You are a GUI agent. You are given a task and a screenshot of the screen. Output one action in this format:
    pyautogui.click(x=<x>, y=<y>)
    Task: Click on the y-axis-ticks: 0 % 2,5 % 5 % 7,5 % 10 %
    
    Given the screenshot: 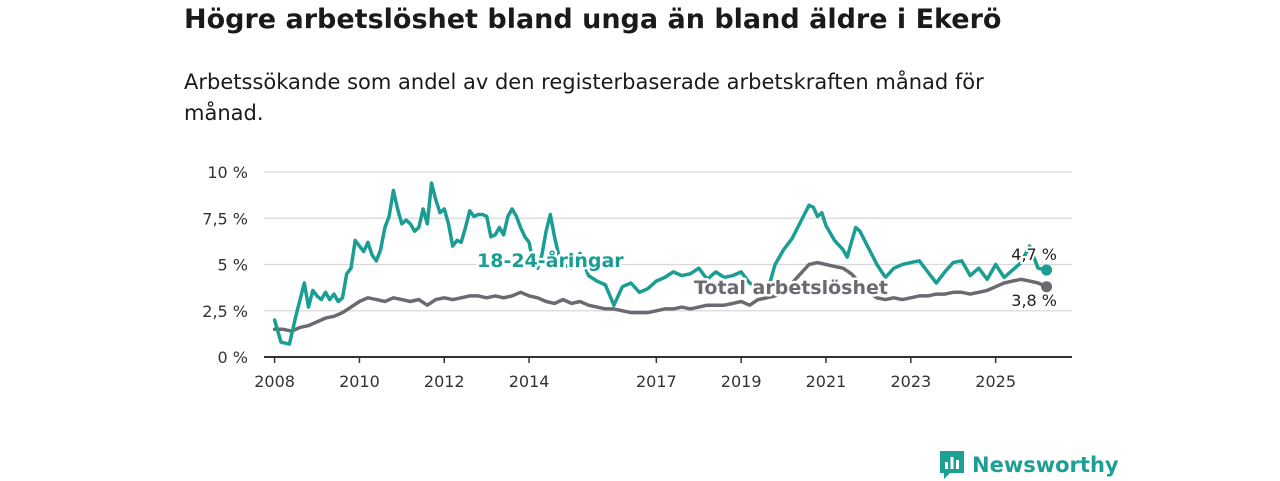 What is the action you would take?
    pyautogui.click(x=225, y=265)
    